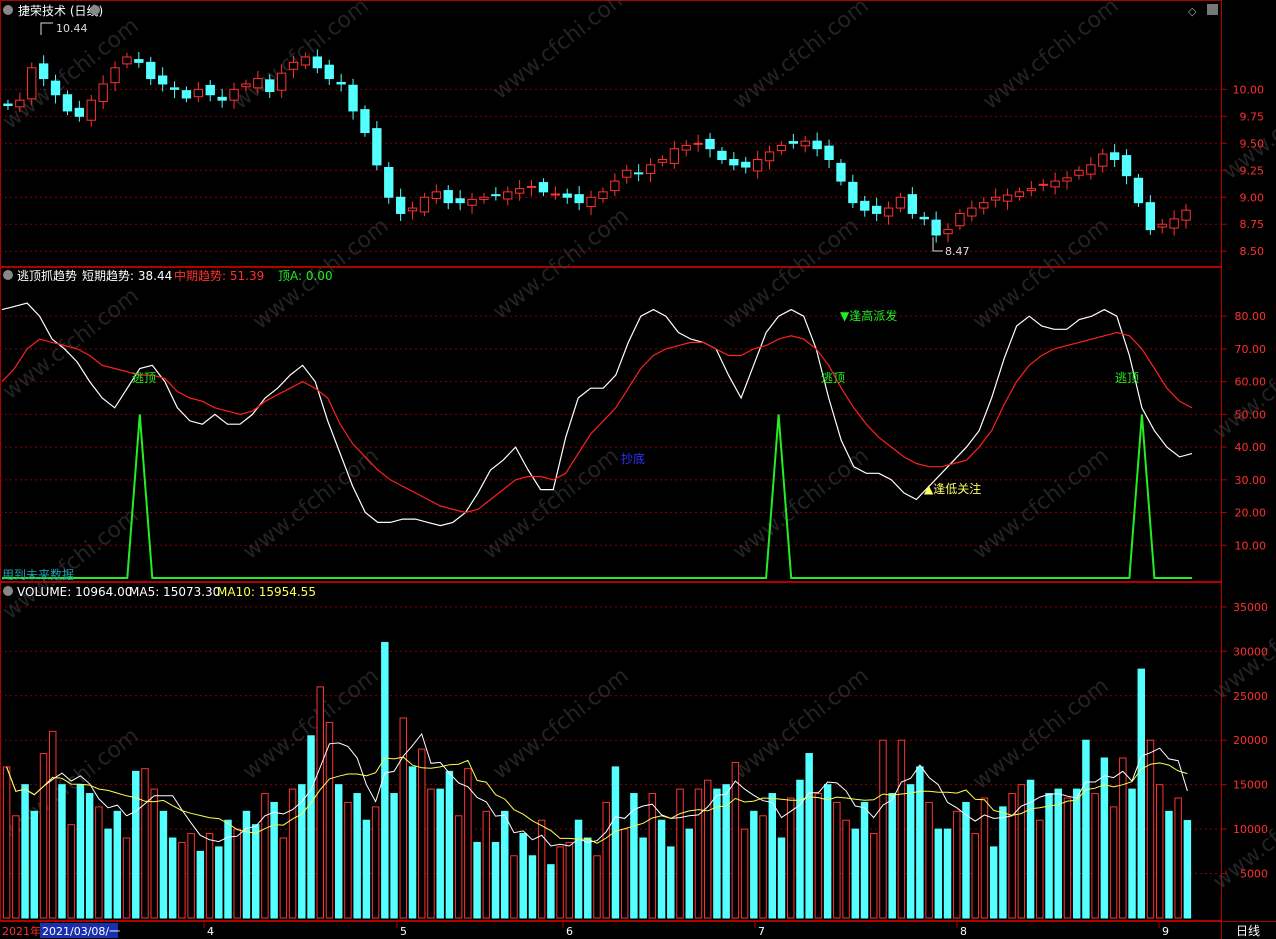 The image size is (1276, 939). I want to click on signal-escape-2: 逃顶, so click(833, 378).